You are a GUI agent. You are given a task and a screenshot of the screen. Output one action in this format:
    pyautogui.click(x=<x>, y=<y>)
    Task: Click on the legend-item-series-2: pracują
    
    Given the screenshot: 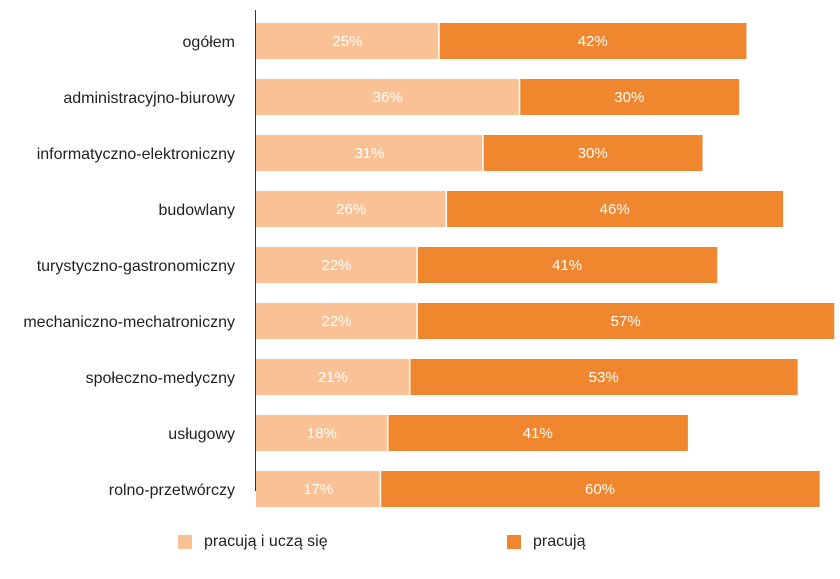 What is the action you would take?
    pyautogui.click(x=546, y=542)
    